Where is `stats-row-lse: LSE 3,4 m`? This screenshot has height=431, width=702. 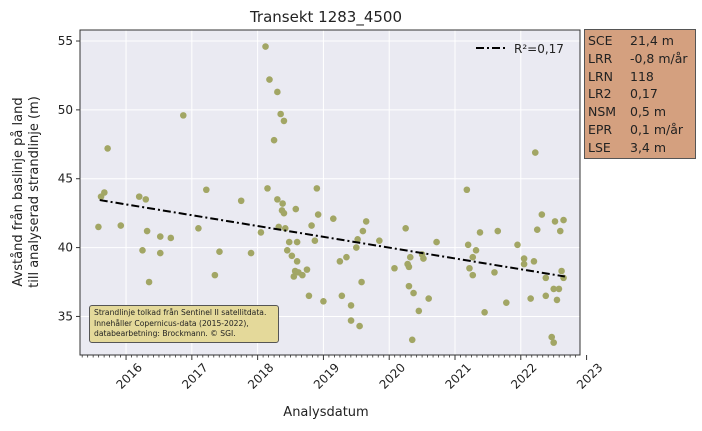
stats-row-lse: LSE 3,4 m is located at coordinates (641, 148).